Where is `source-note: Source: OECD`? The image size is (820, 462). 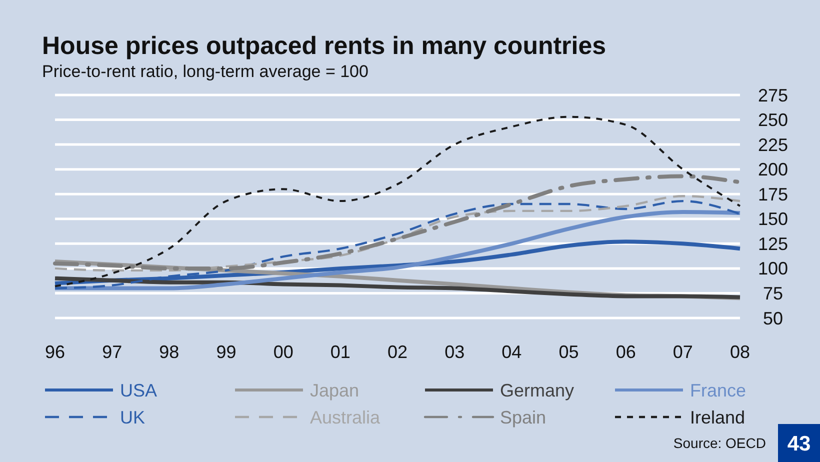 source-note: Source: OECD is located at coordinates (719, 442).